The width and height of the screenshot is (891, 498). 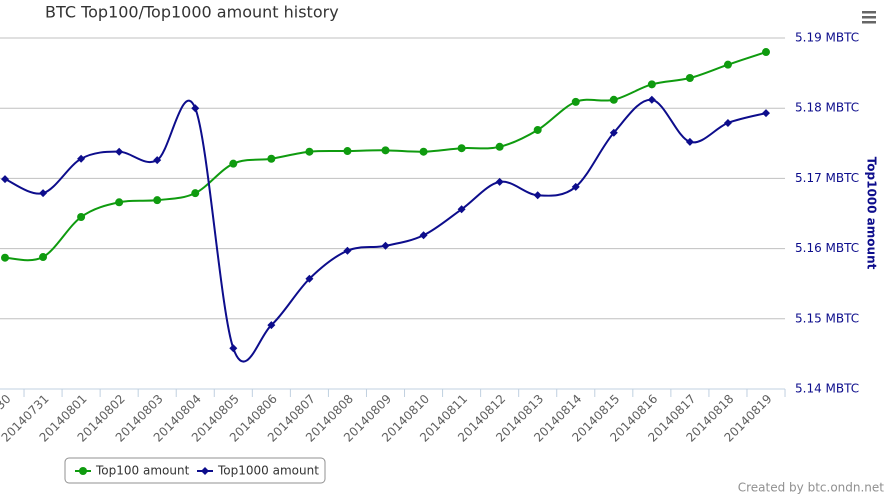 I want to click on credits: Created by btc.ondn.net, so click(x=811, y=488).